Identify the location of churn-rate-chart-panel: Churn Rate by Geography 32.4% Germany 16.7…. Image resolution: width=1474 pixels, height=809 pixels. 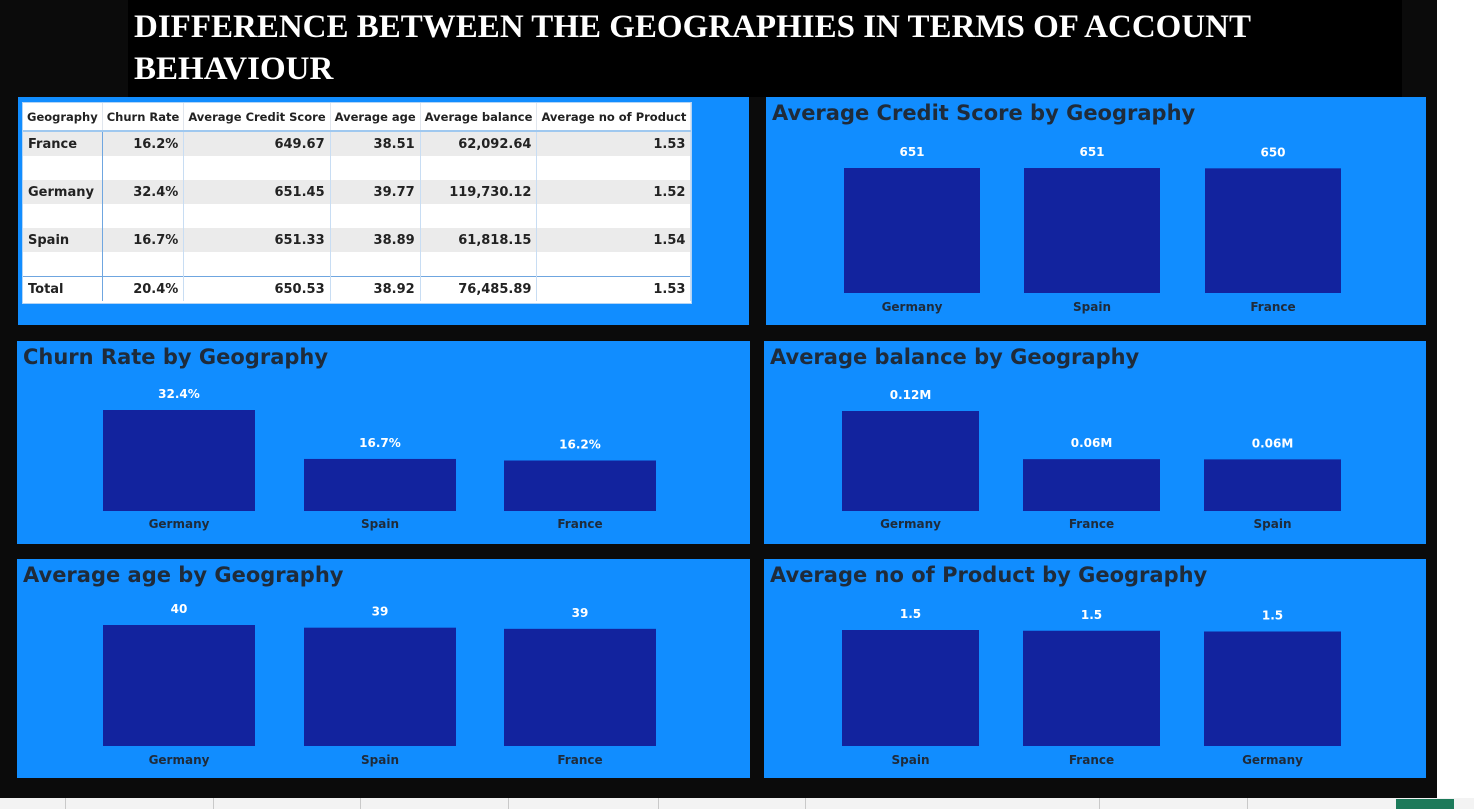
(383, 442).